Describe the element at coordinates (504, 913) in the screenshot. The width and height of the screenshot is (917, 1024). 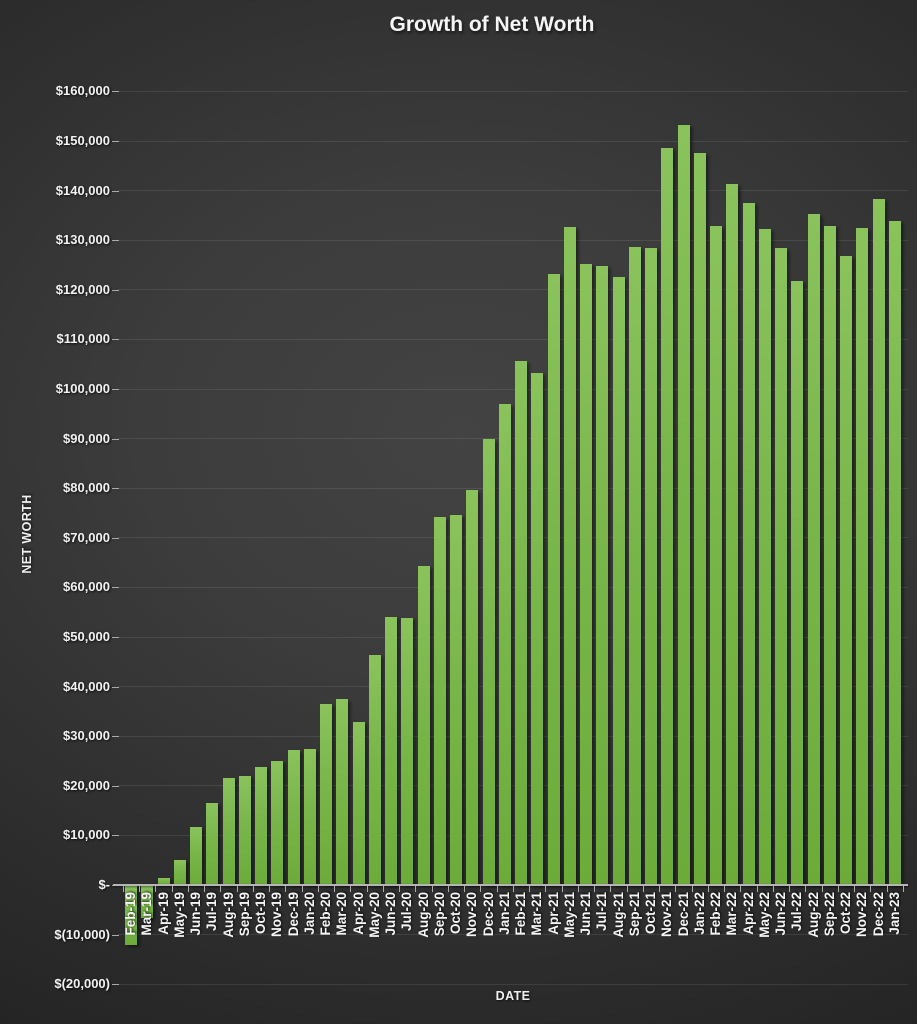
I see `x-axis-tick-label: Jan-21` at that location.